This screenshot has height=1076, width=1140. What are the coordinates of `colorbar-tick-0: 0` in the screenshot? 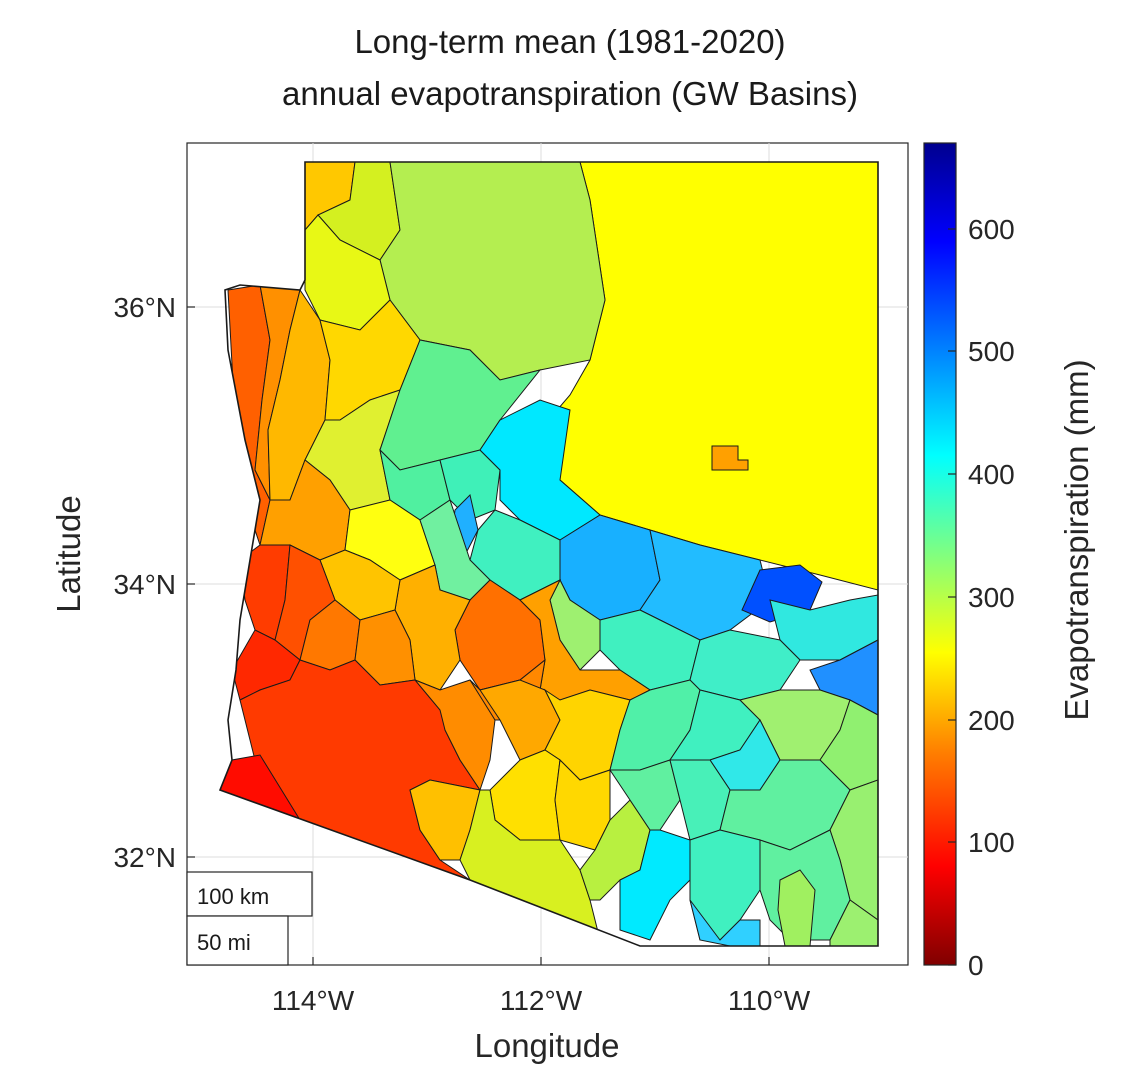 It's located at (976, 965).